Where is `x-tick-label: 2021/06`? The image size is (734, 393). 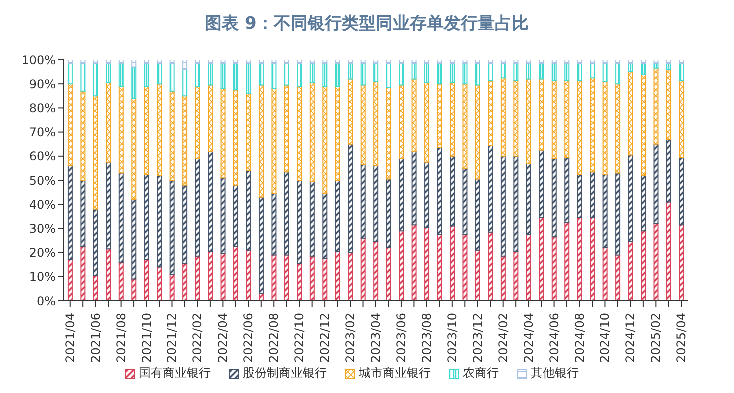
x-tick-label: 2021/06 is located at coordinates (95, 338).